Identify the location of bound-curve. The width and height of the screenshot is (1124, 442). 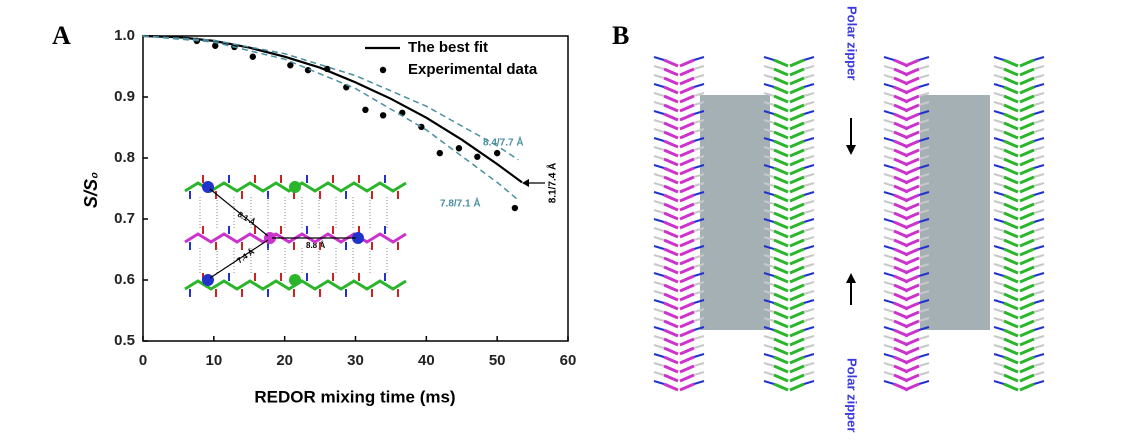
(330, 98).